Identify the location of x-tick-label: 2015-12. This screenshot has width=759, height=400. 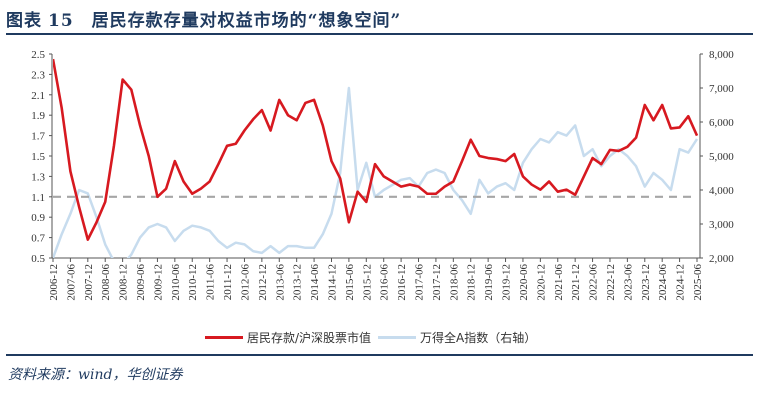
(367, 282).